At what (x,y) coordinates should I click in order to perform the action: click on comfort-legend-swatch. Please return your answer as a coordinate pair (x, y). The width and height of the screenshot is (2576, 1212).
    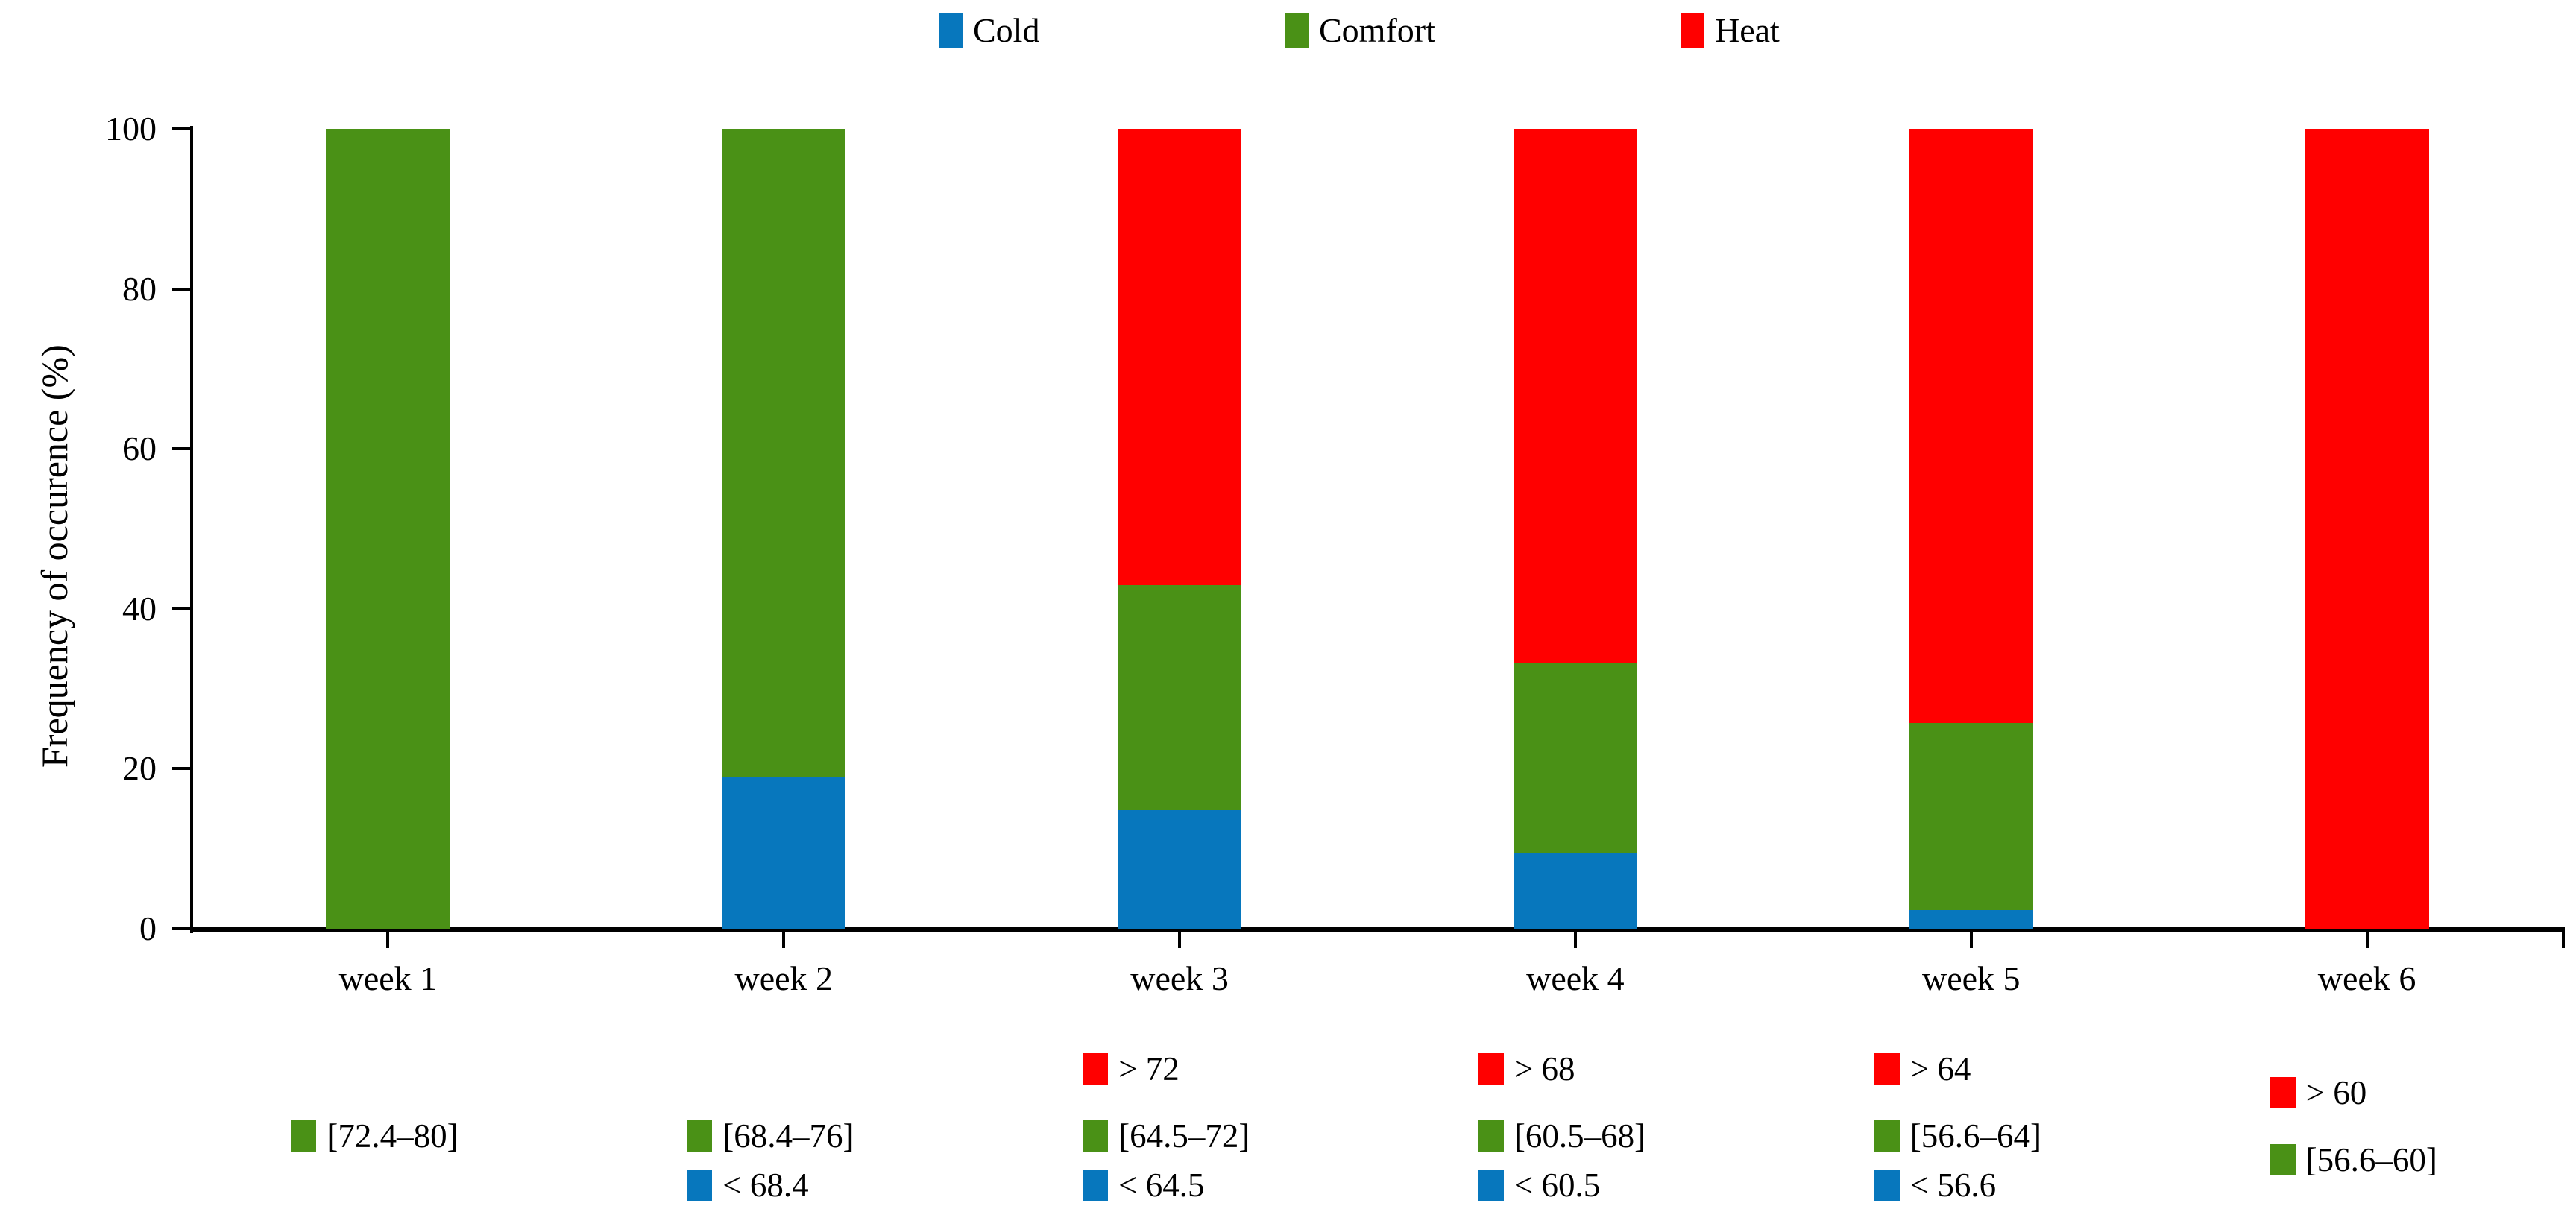
    Looking at the image, I should click on (1297, 31).